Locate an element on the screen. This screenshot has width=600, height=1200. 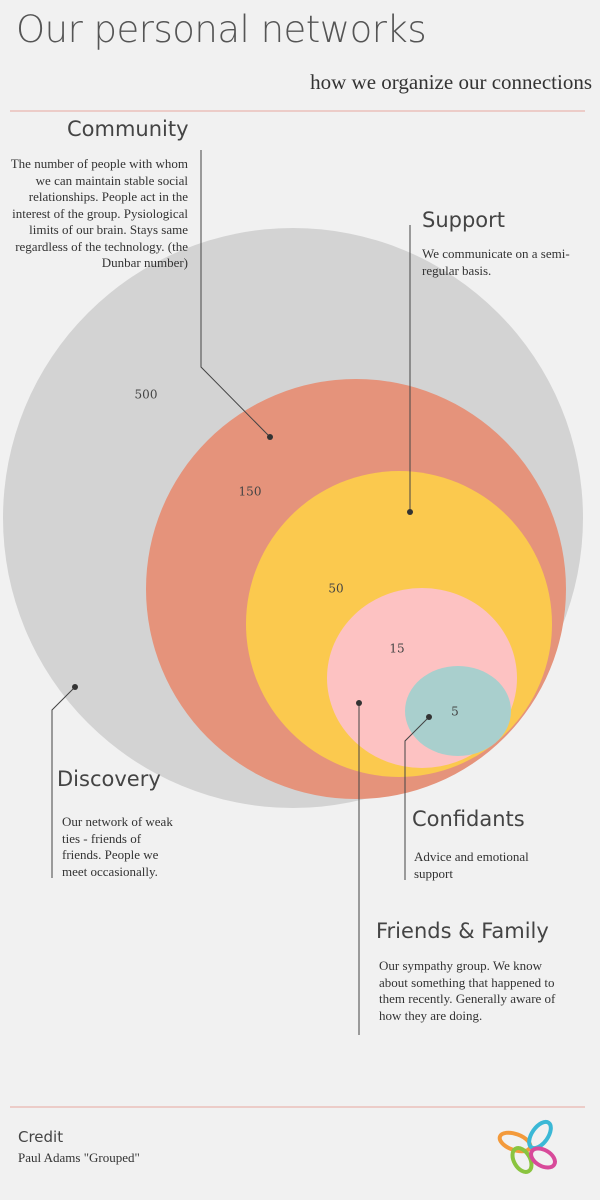
group-label: Support is located at coordinates (464, 220).